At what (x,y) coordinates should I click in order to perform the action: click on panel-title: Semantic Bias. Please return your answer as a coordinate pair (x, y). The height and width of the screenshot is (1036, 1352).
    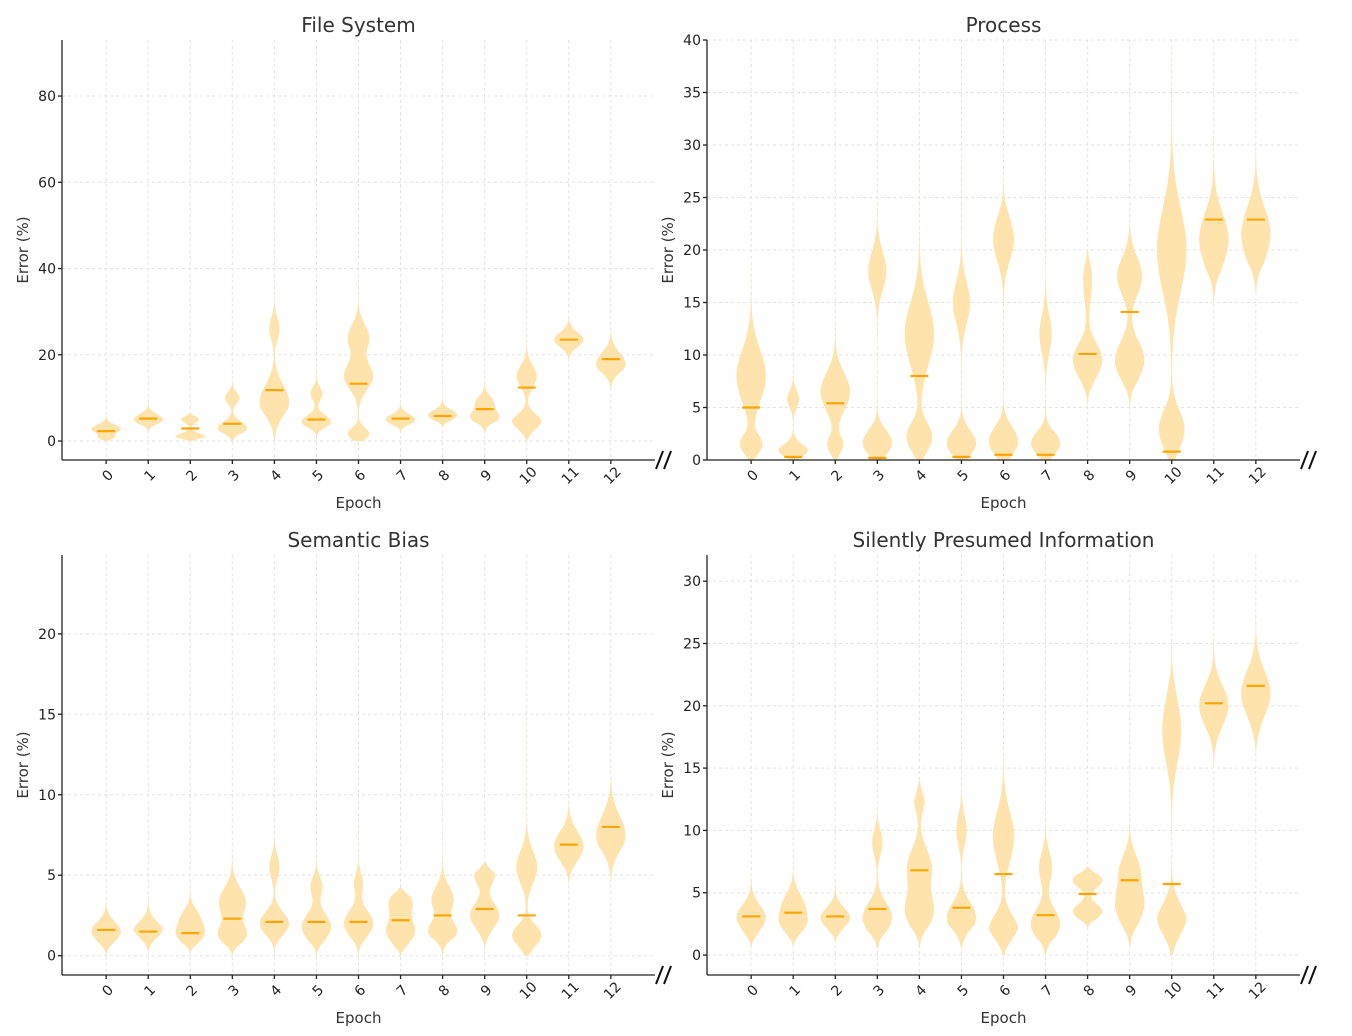
    Looking at the image, I should click on (358, 540).